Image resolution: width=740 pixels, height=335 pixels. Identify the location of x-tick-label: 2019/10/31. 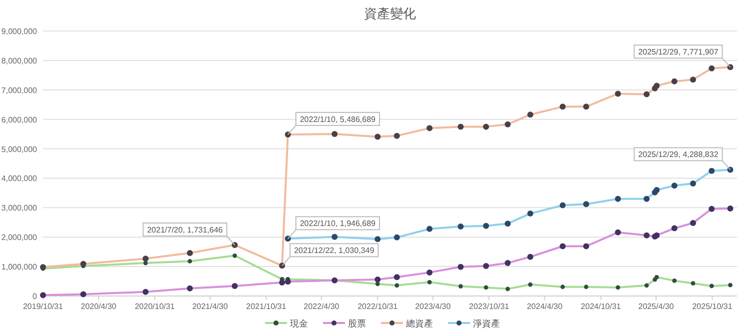
(43, 306).